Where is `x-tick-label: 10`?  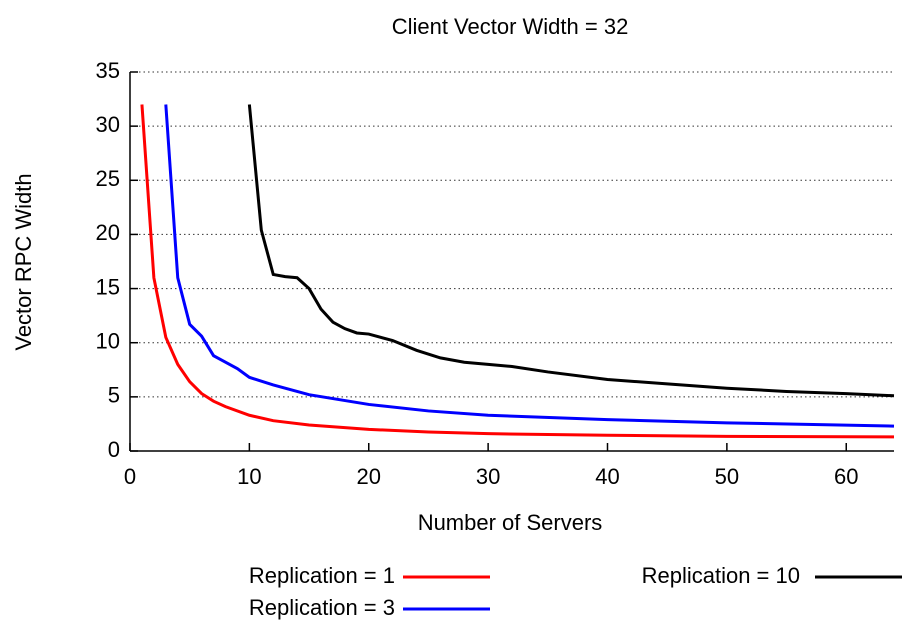
x-tick-label: 10 is located at coordinates (249, 476).